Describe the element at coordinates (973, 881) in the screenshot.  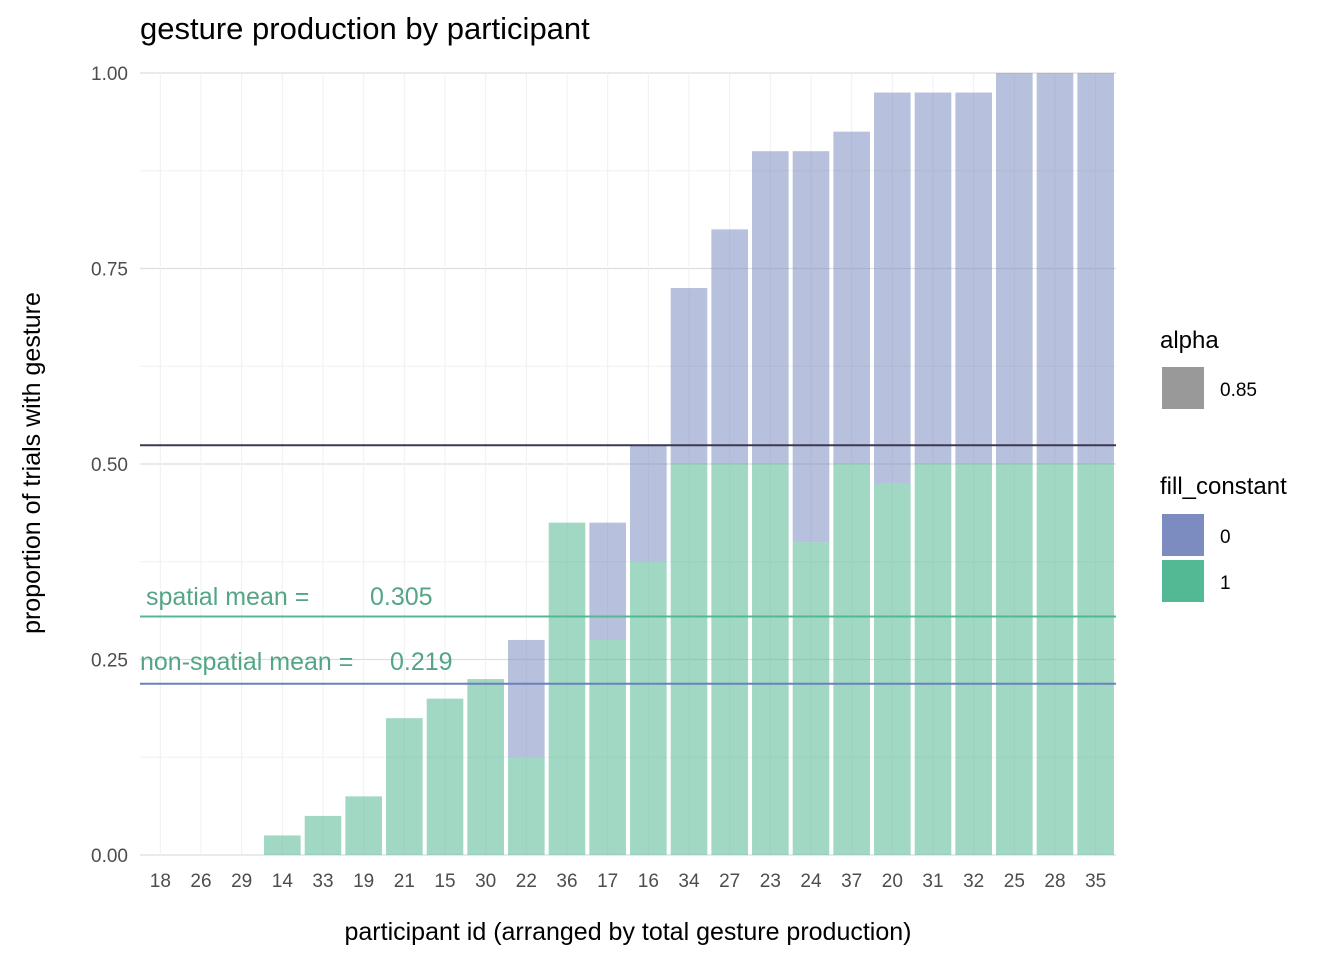
I see `x-tick-label: 32` at that location.